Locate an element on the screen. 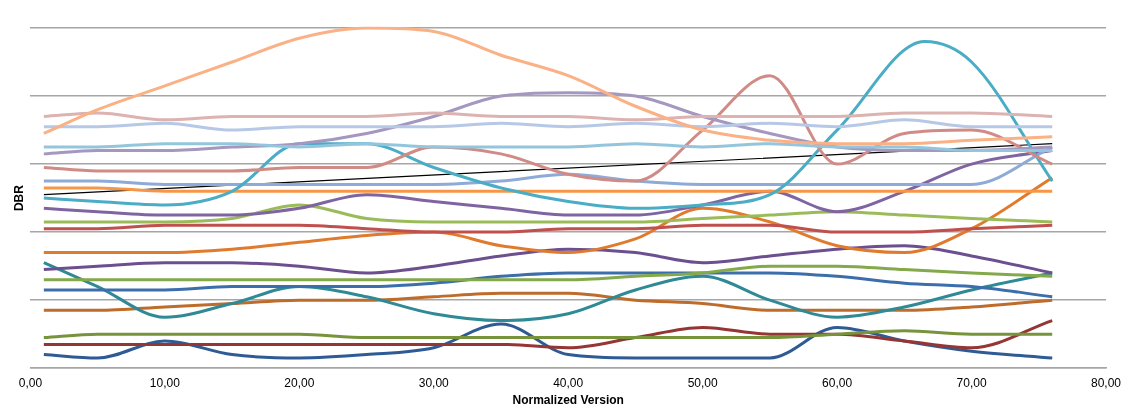  x-tick-label: 70,00 is located at coordinates (971, 382).